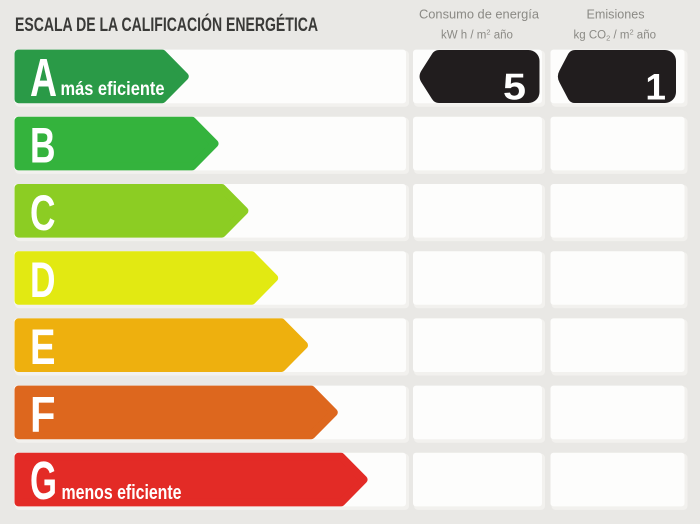 This screenshot has height=524, width=700. Describe the element at coordinates (43, 213) in the screenshot. I see `svg-text: C` at that location.